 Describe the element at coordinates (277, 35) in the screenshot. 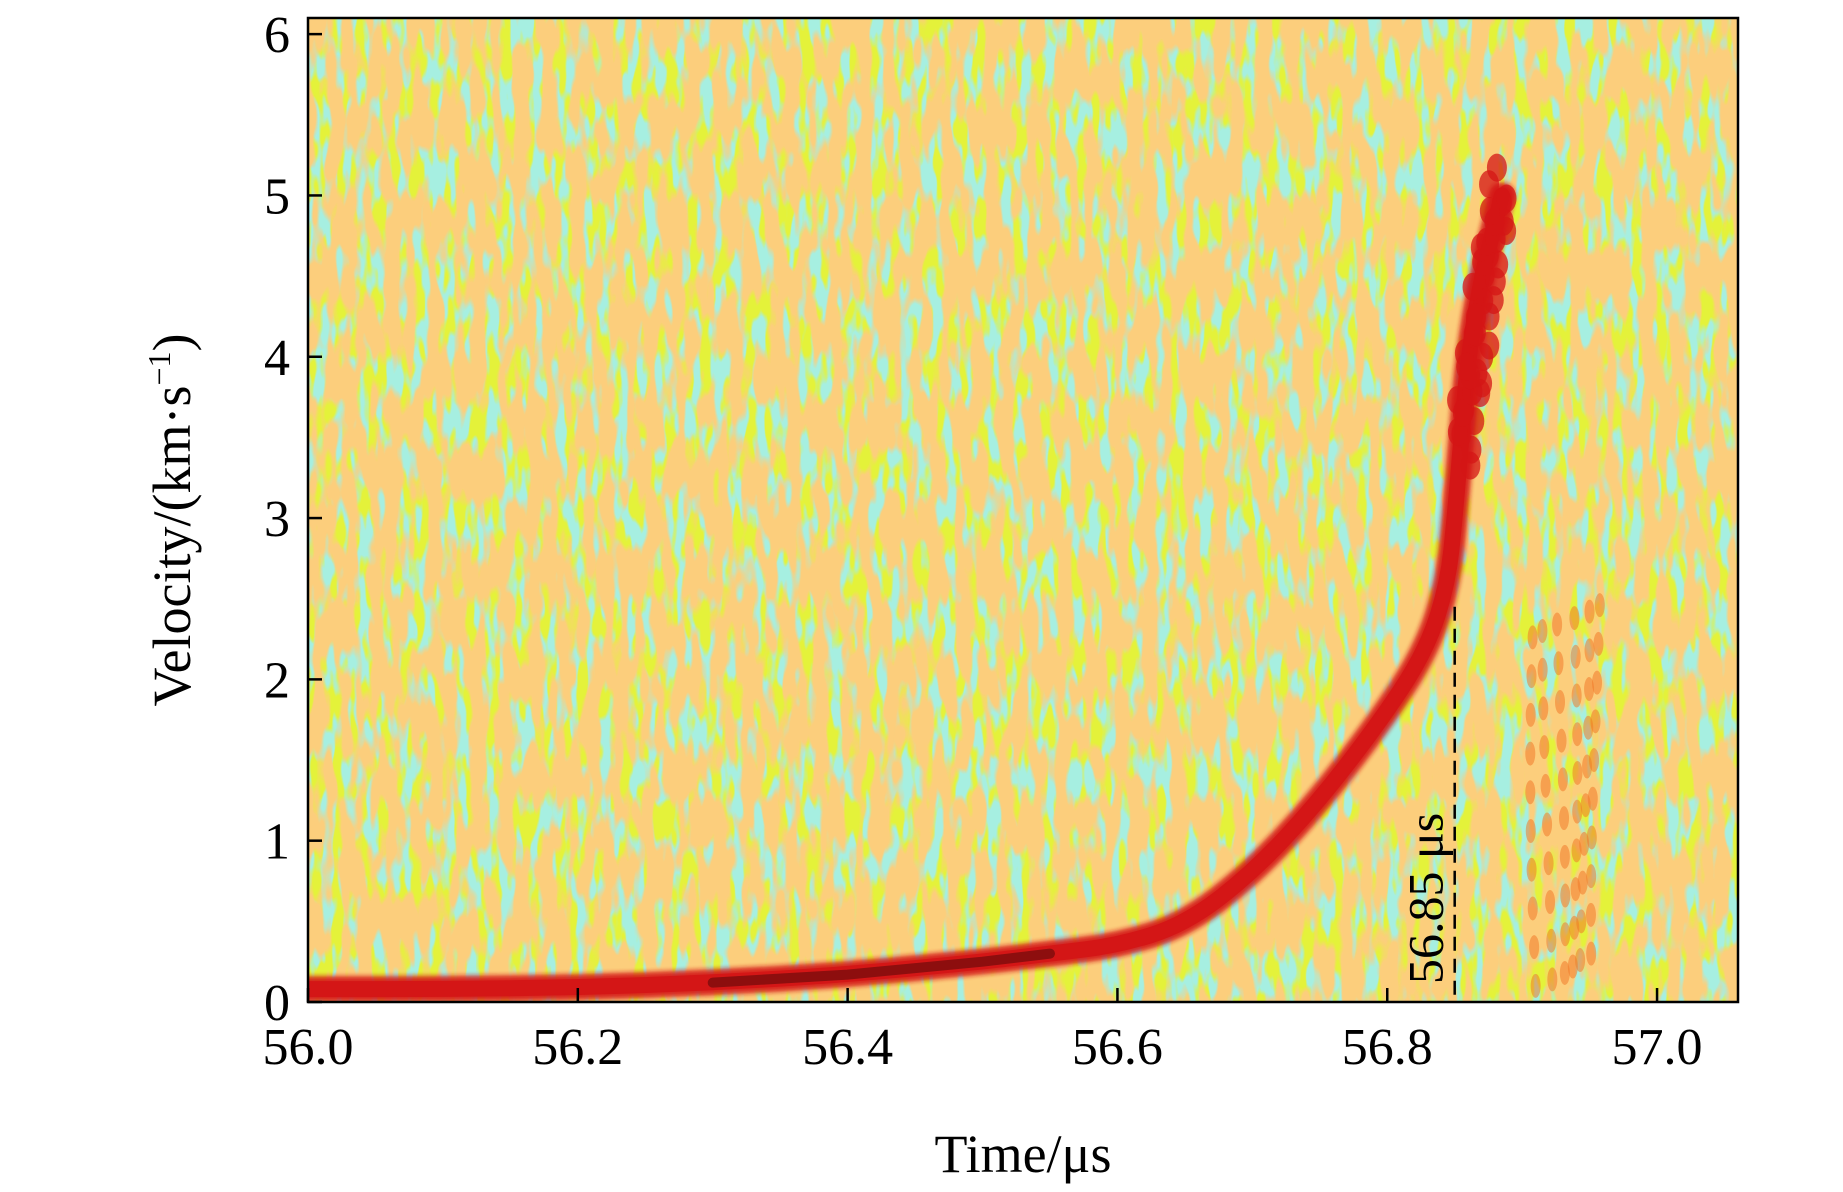

I see `y-tick-label: 6` at that location.